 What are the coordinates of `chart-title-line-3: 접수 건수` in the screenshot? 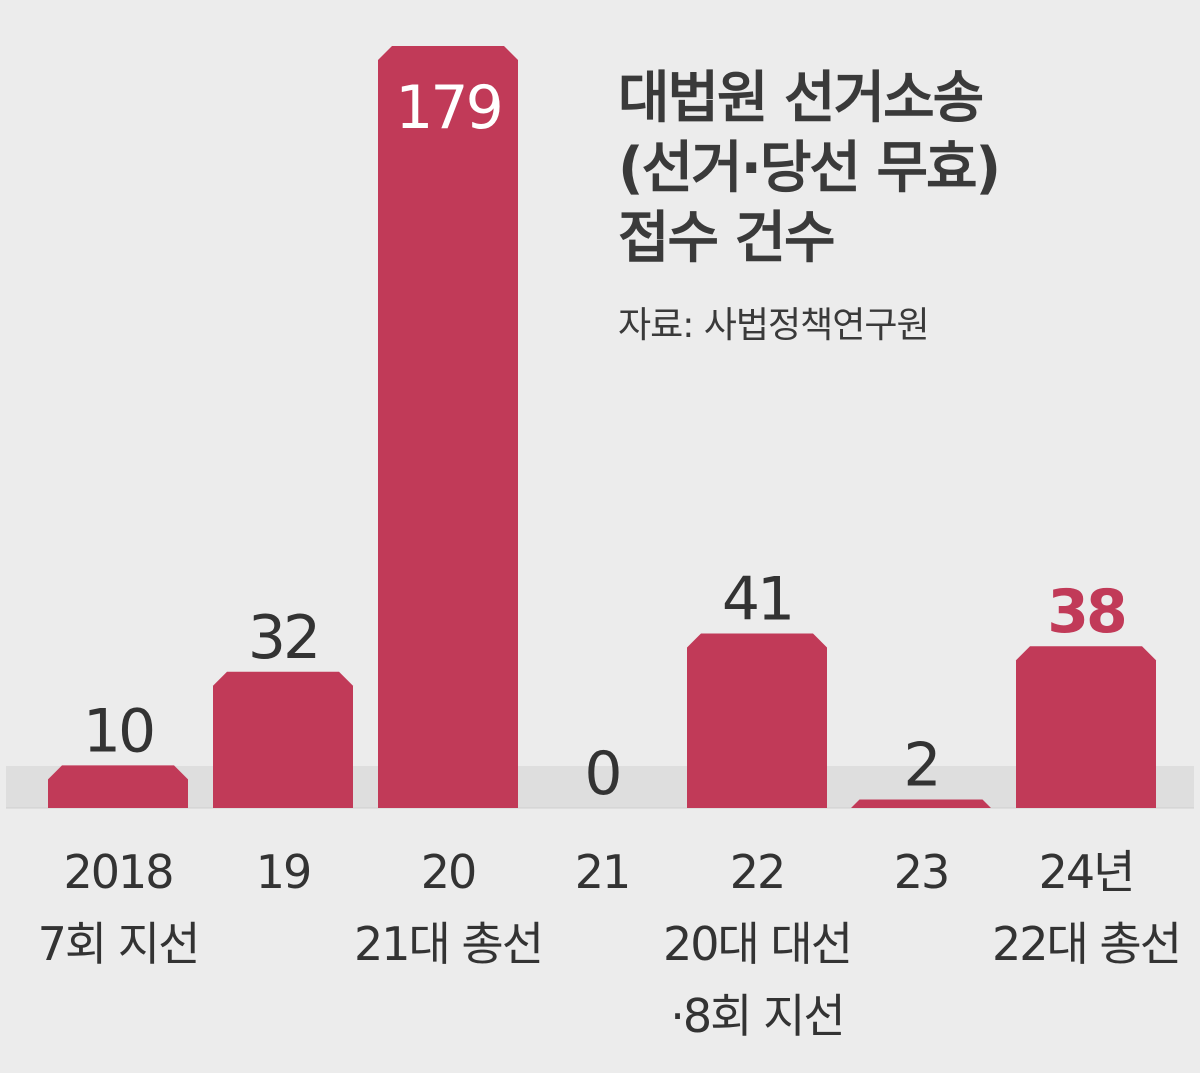 It's located at (727, 238).